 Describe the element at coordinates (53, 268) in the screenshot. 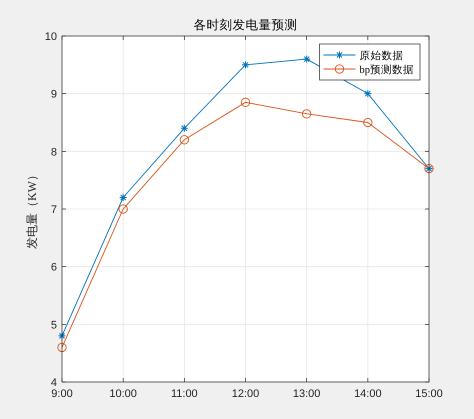

I see `y-tick-label: 6` at that location.